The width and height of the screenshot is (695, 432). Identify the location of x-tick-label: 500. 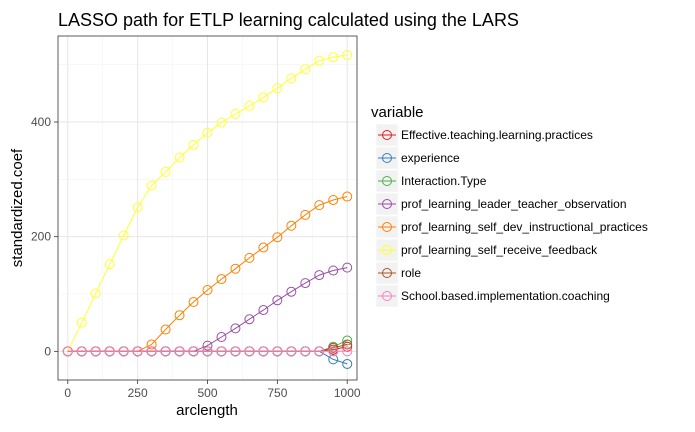
(207, 393).